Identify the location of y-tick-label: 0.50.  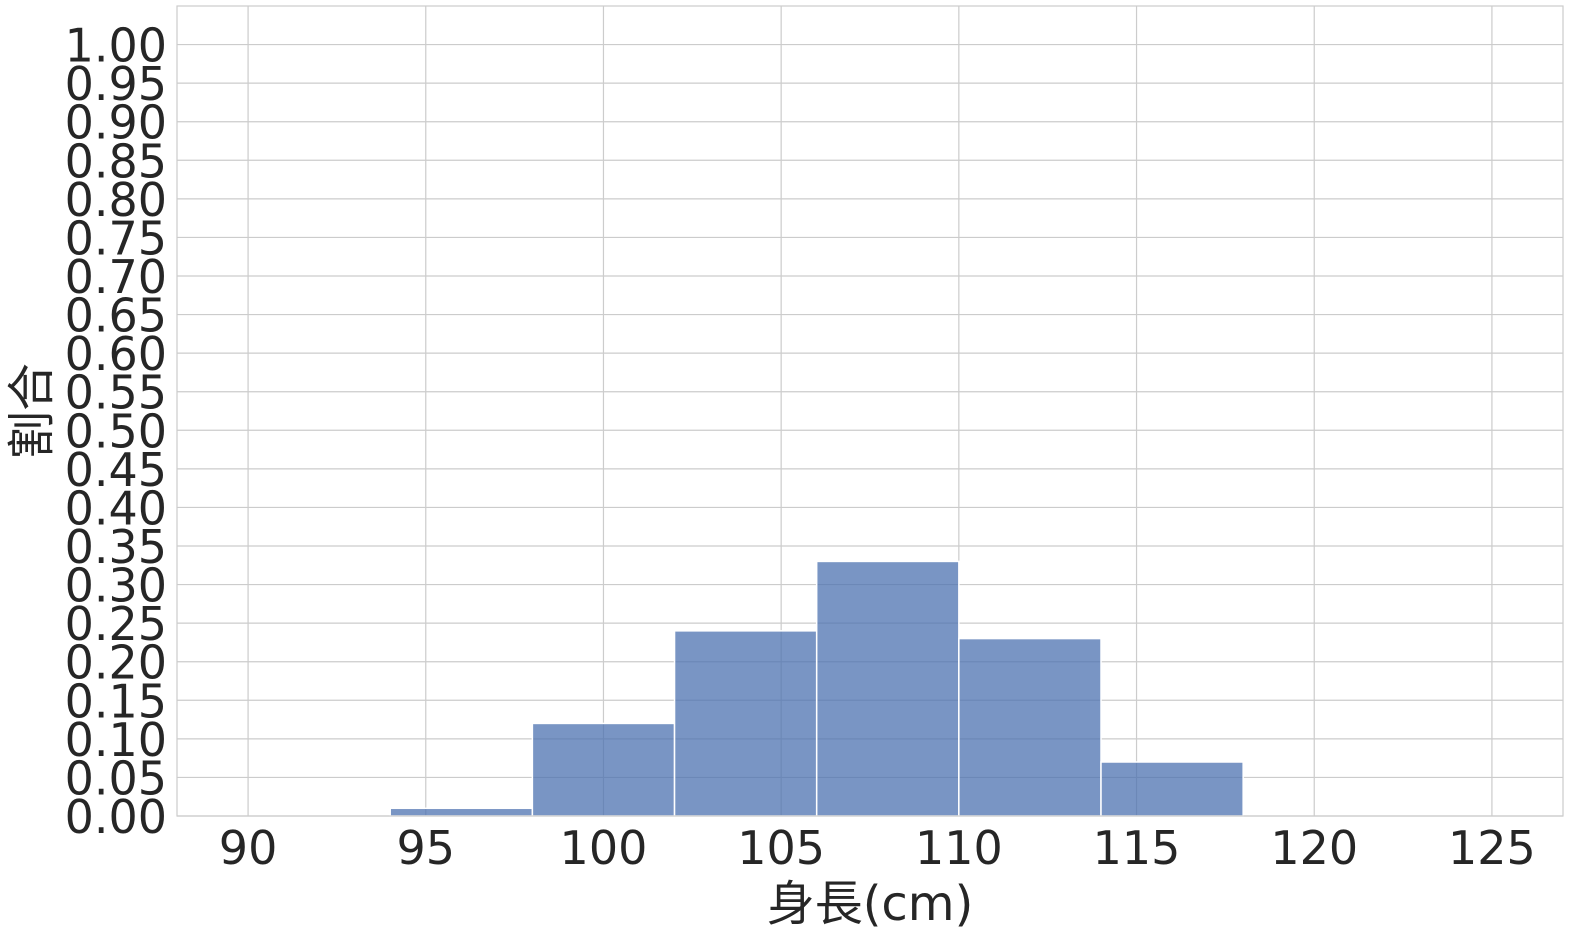
(116, 431).